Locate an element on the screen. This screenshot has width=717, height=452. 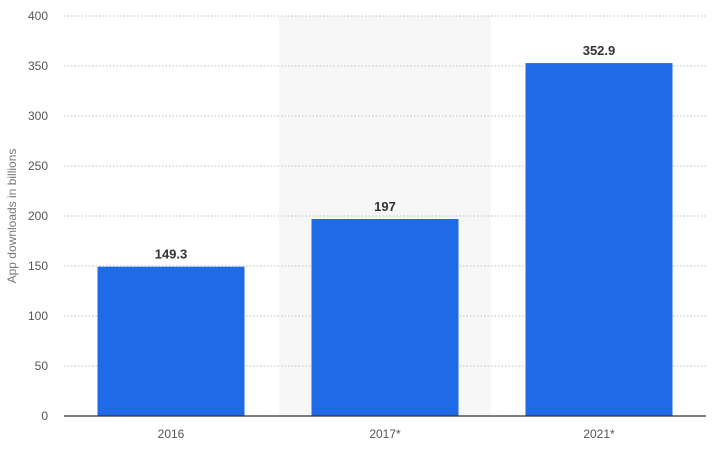
y-tick-label: 50 is located at coordinates (42, 366).